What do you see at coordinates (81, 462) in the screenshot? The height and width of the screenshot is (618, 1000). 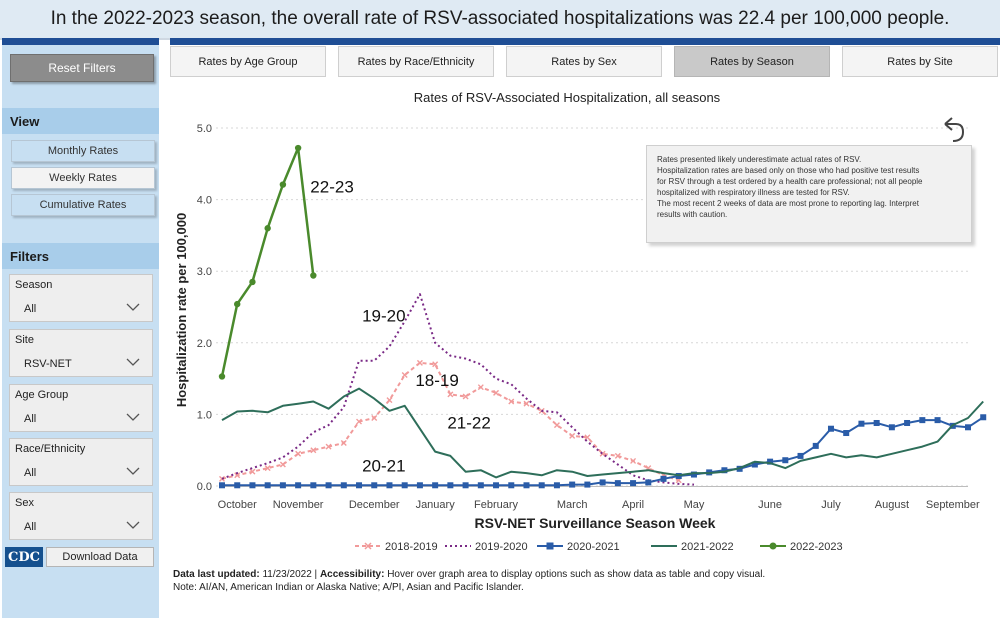 I see `race-ethnicity-filter: Race/Ethnicity All` at bounding box center [81, 462].